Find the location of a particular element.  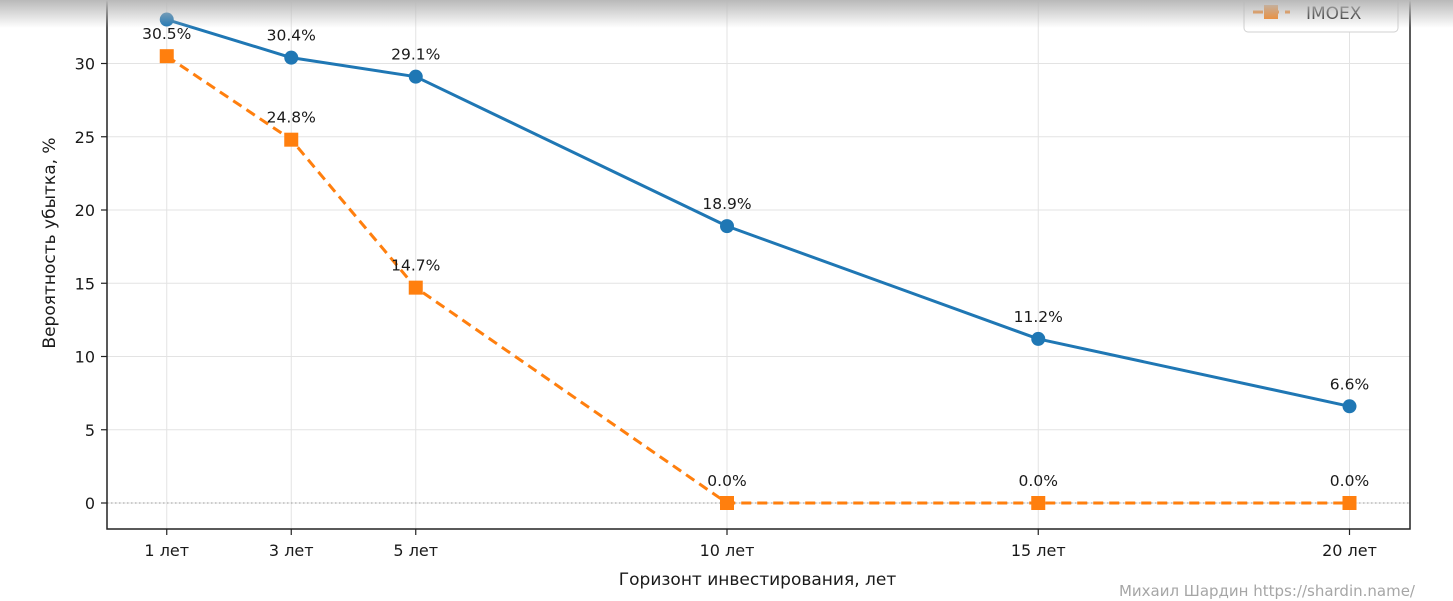

y-tick-label: 10 is located at coordinates (85, 357).